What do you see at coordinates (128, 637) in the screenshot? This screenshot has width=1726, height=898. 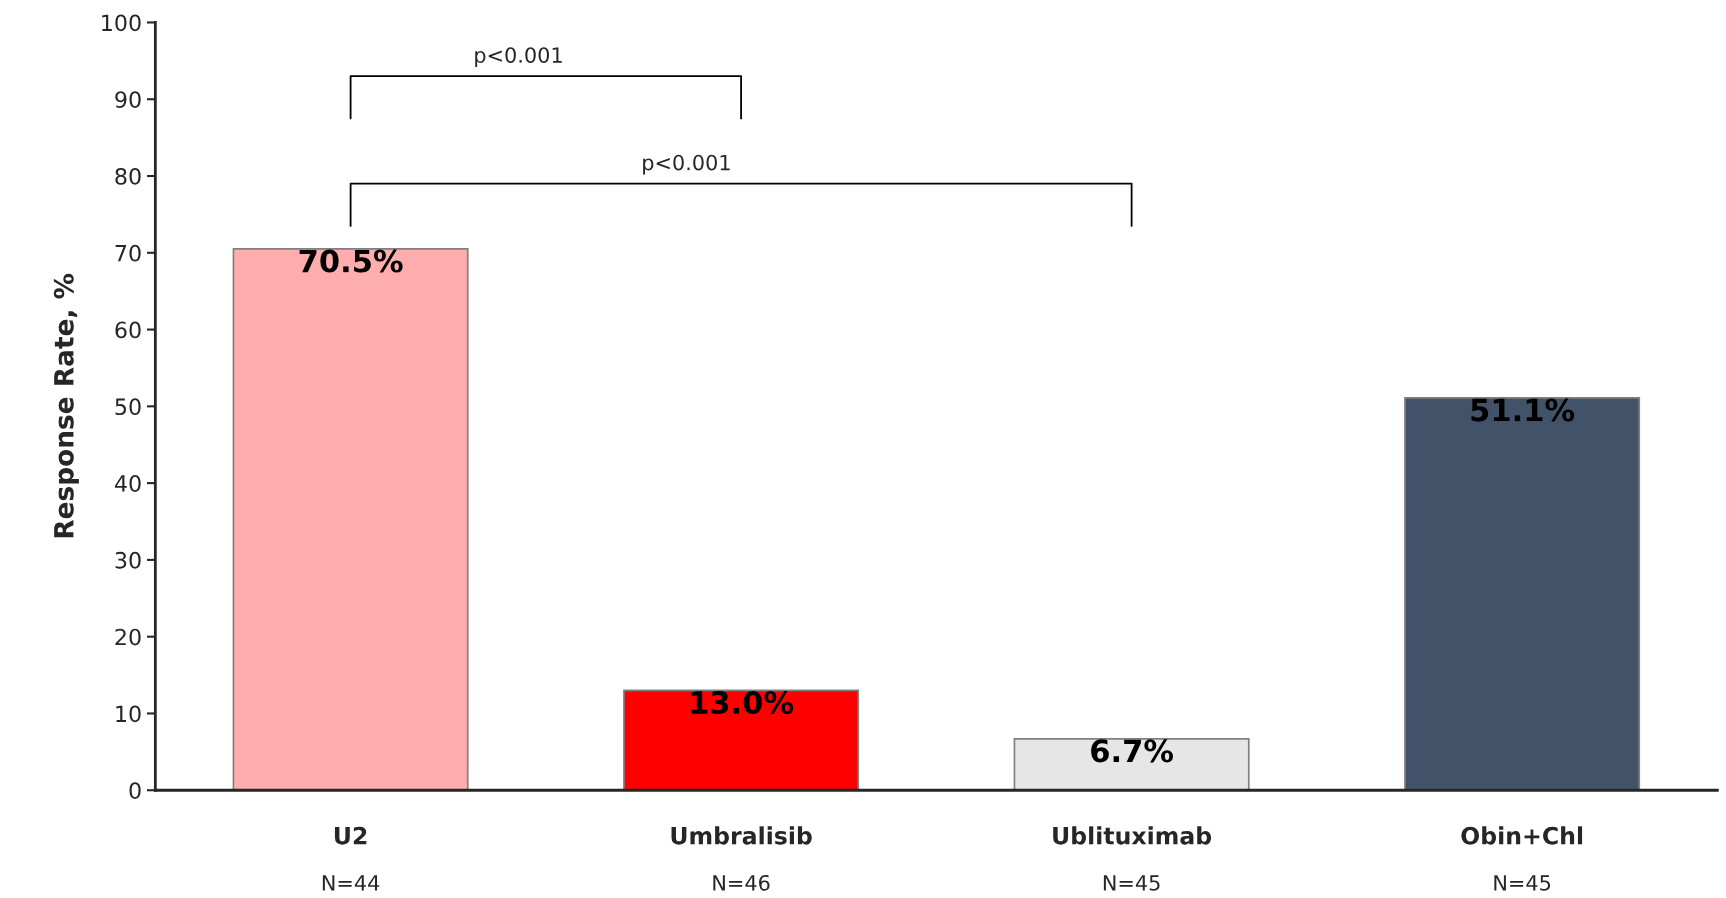 I see `y-tick-label: 20` at bounding box center [128, 637].